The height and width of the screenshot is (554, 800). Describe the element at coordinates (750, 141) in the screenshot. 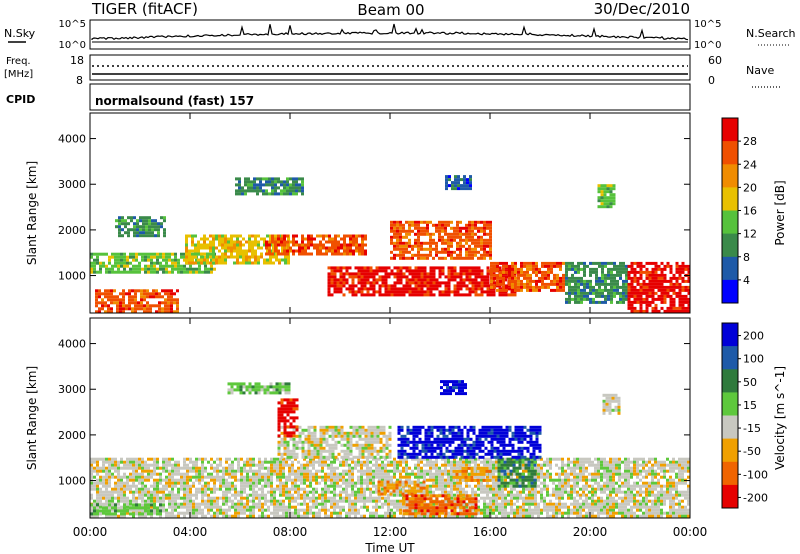

I see `power-colorbar-tick: 28` at that location.